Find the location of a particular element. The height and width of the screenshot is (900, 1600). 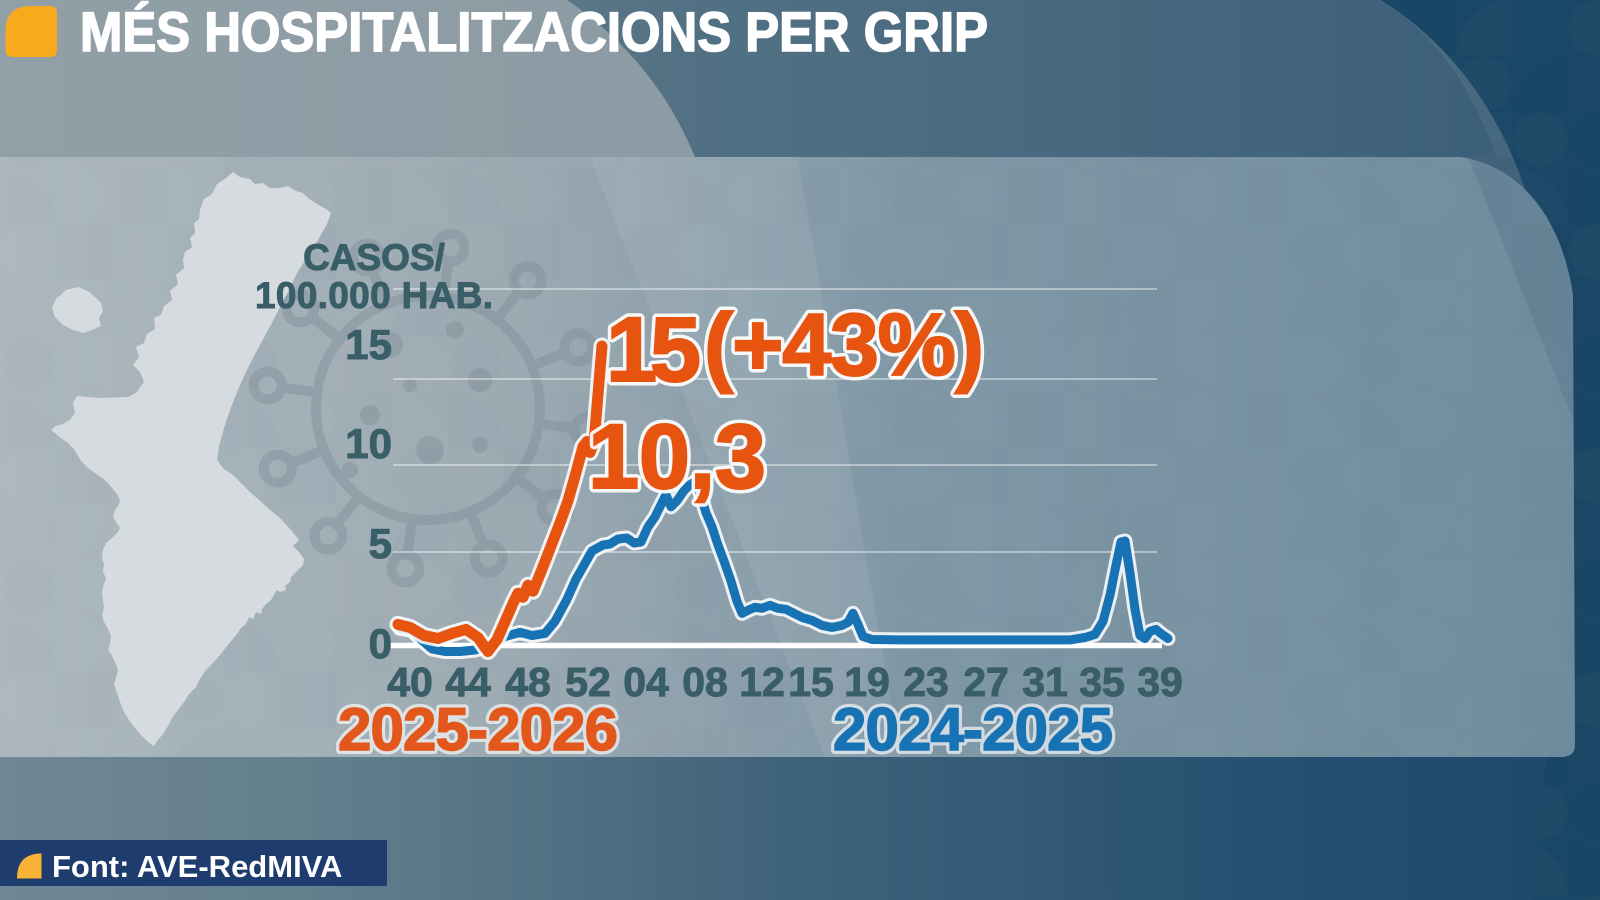

svg-text: 100.000 HAB. is located at coordinates (374, 295).